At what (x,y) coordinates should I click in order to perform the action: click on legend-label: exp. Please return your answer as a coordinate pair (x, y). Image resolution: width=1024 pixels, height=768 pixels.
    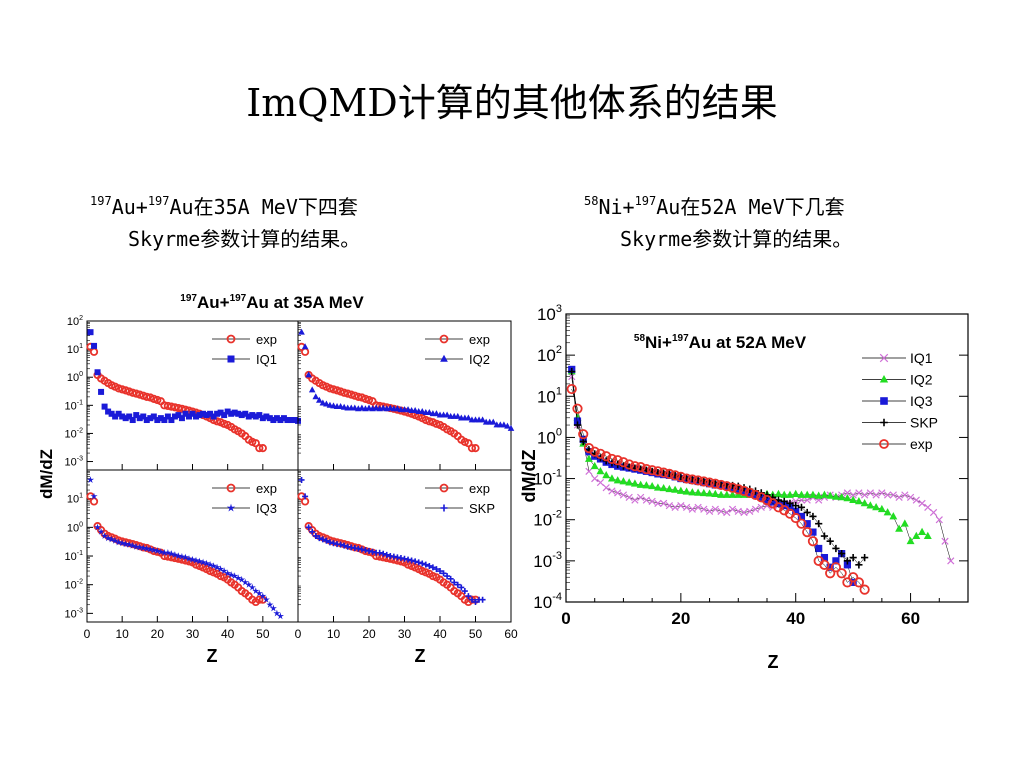
    Looking at the image, I should click on (266, 339).